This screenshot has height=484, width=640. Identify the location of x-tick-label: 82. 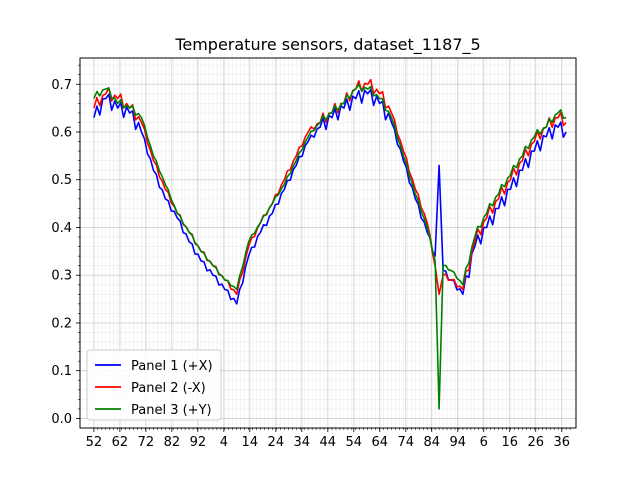
(172, 442).